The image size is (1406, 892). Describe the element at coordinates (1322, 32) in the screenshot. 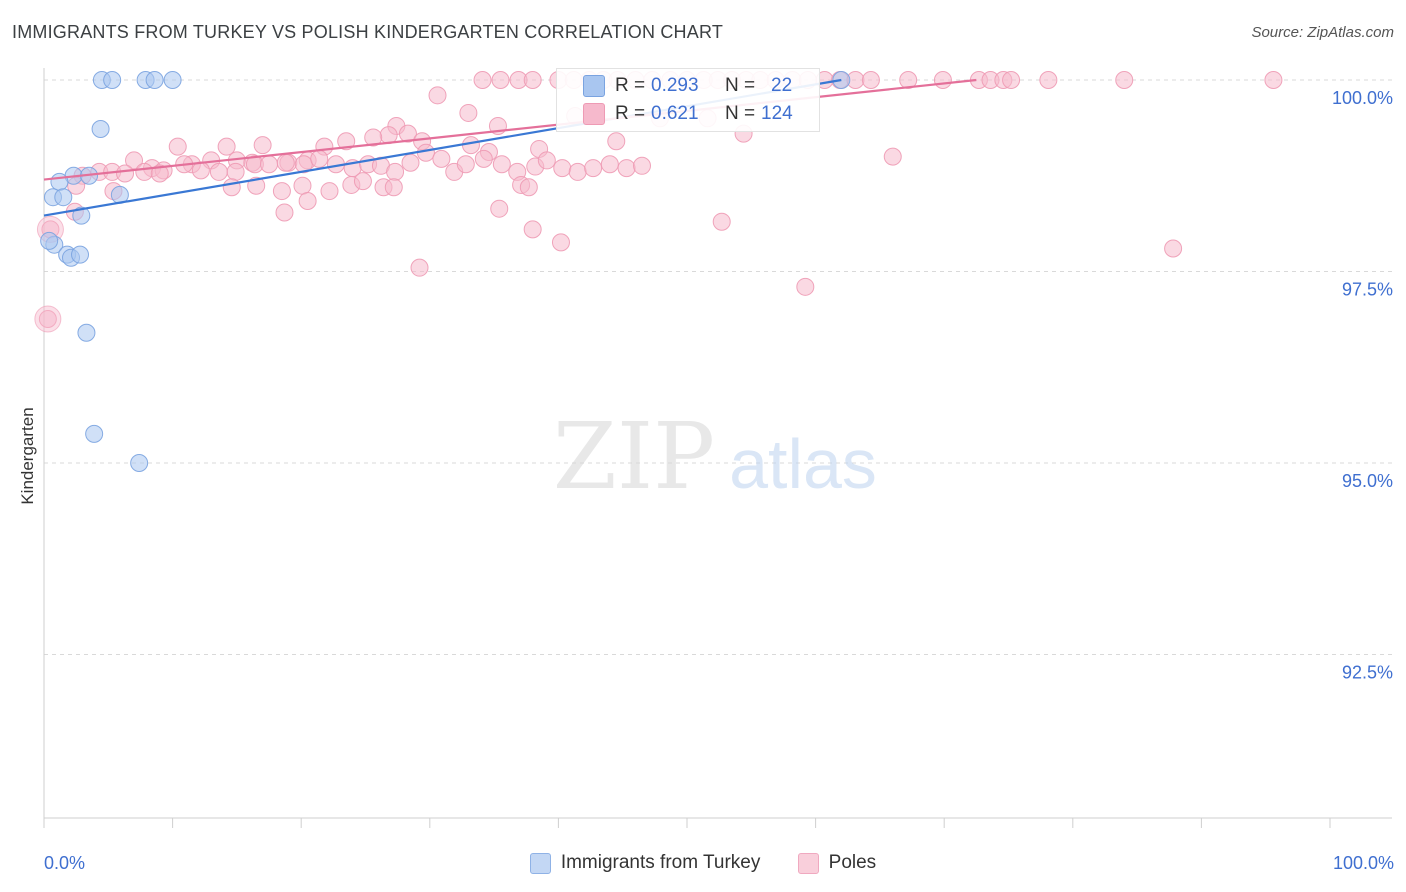

I see `source-label: Source: ZipAtlas.com` at that location.